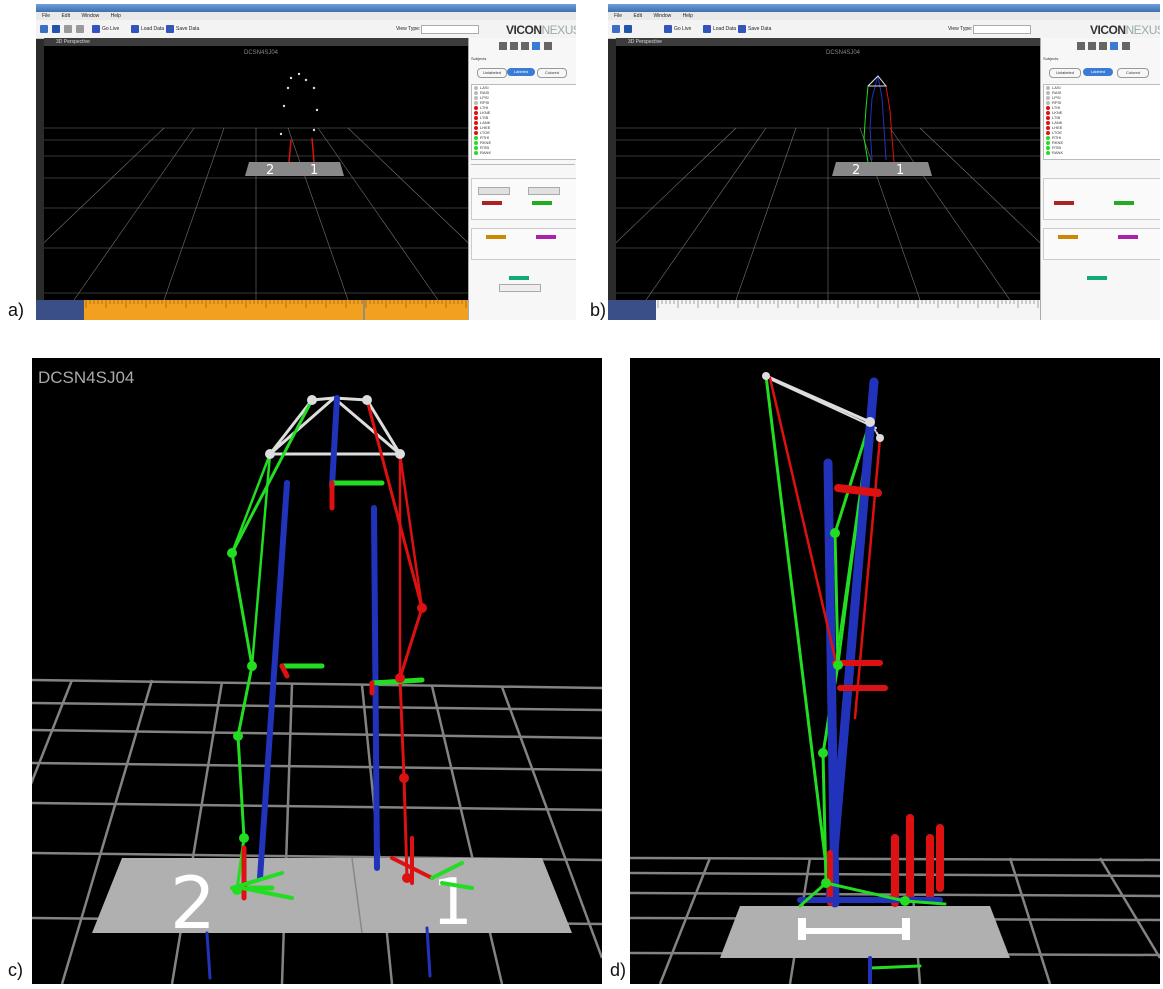  I want to click on run-button, so click(520, 288).